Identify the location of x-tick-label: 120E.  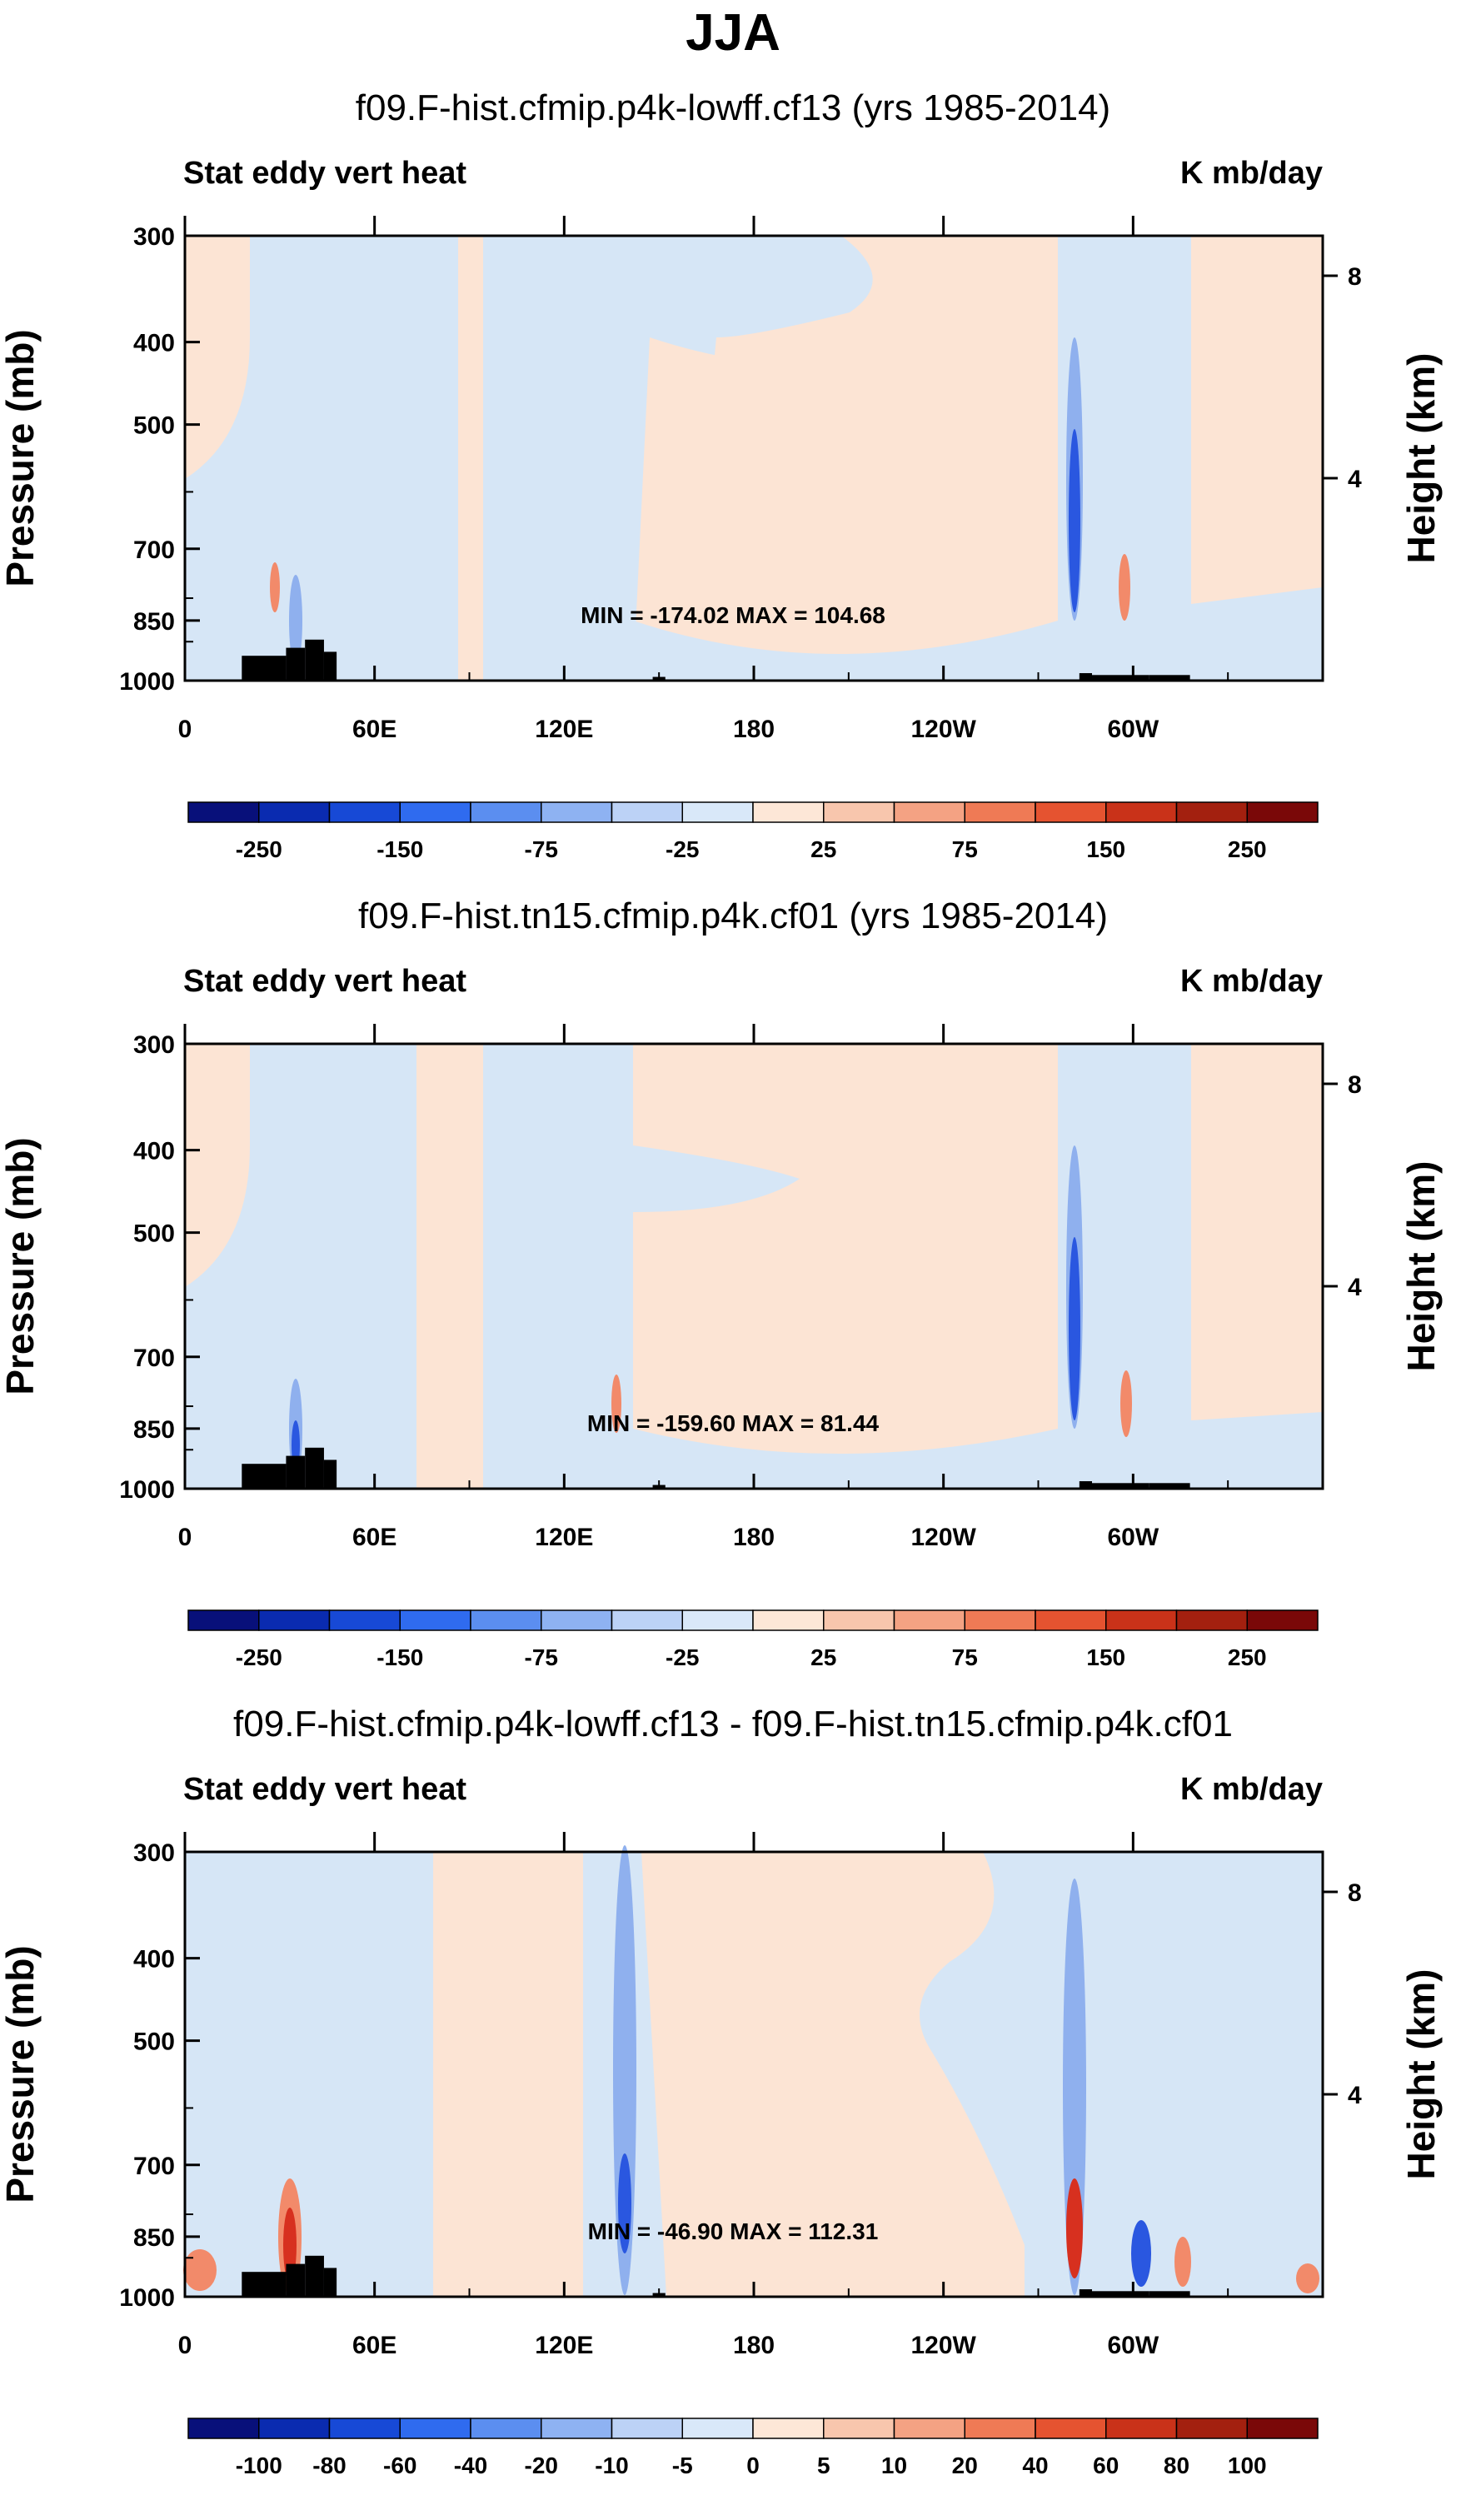
(564, 1537).